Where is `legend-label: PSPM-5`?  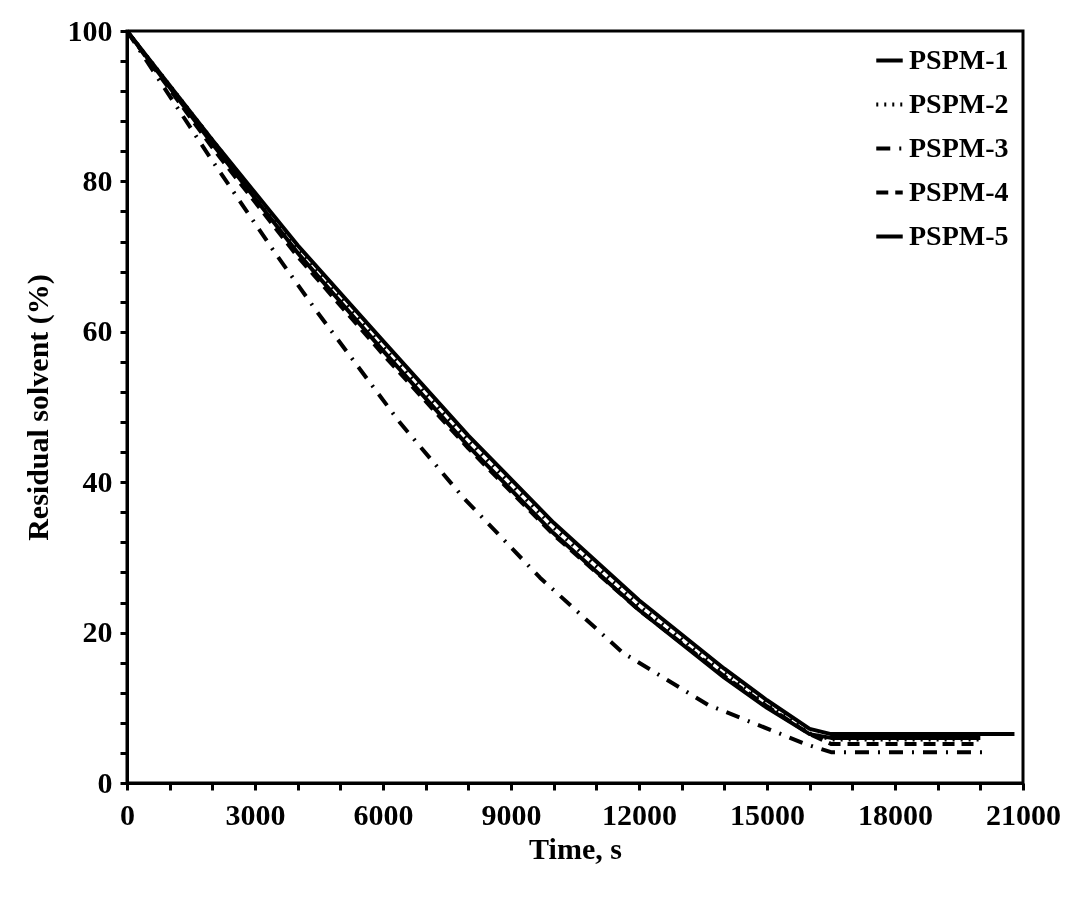 legend-label: PSPM-5 is located at coordinates (959, 235).